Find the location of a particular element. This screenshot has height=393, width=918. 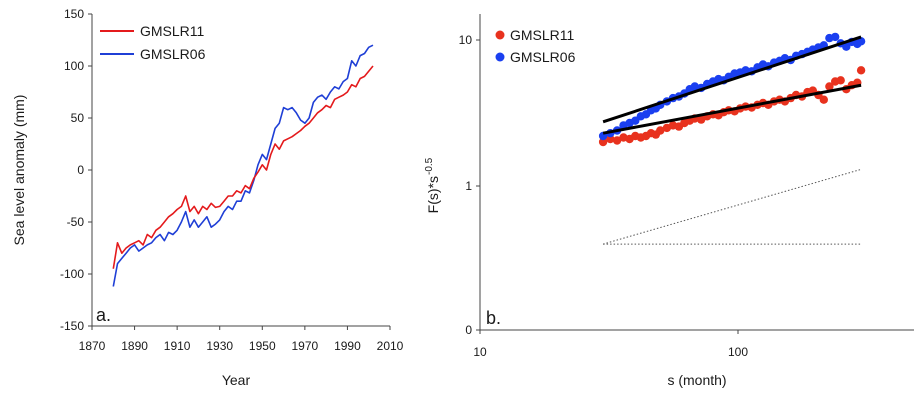

legend-label-gmslr11: GMSLR11 is located at coordinates (172, 31).